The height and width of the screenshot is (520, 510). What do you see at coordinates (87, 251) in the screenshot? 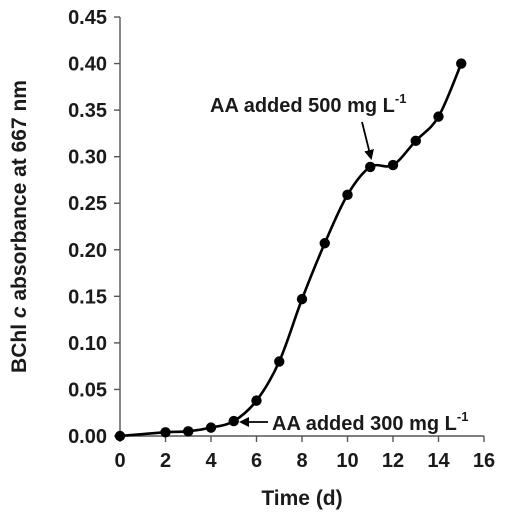
I see `y-tick-label: 0.20` at bounding box center [87, 251].